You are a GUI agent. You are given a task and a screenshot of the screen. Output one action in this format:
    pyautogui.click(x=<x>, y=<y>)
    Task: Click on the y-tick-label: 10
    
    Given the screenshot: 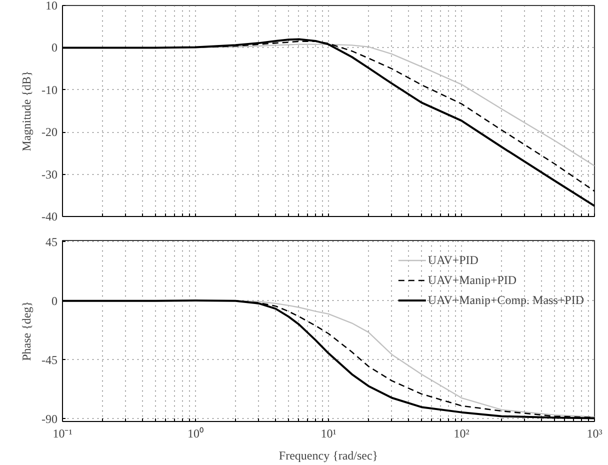 What is the action you would take?
    pyautogui.click(x=52, y=6)
    